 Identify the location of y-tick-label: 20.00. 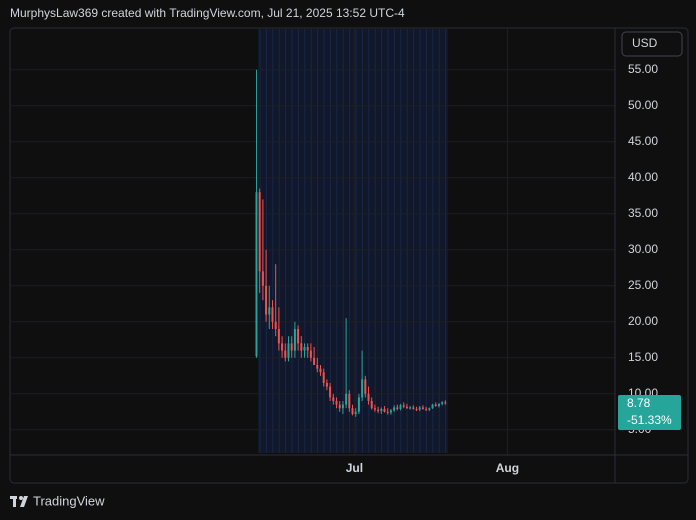
(643, 321).